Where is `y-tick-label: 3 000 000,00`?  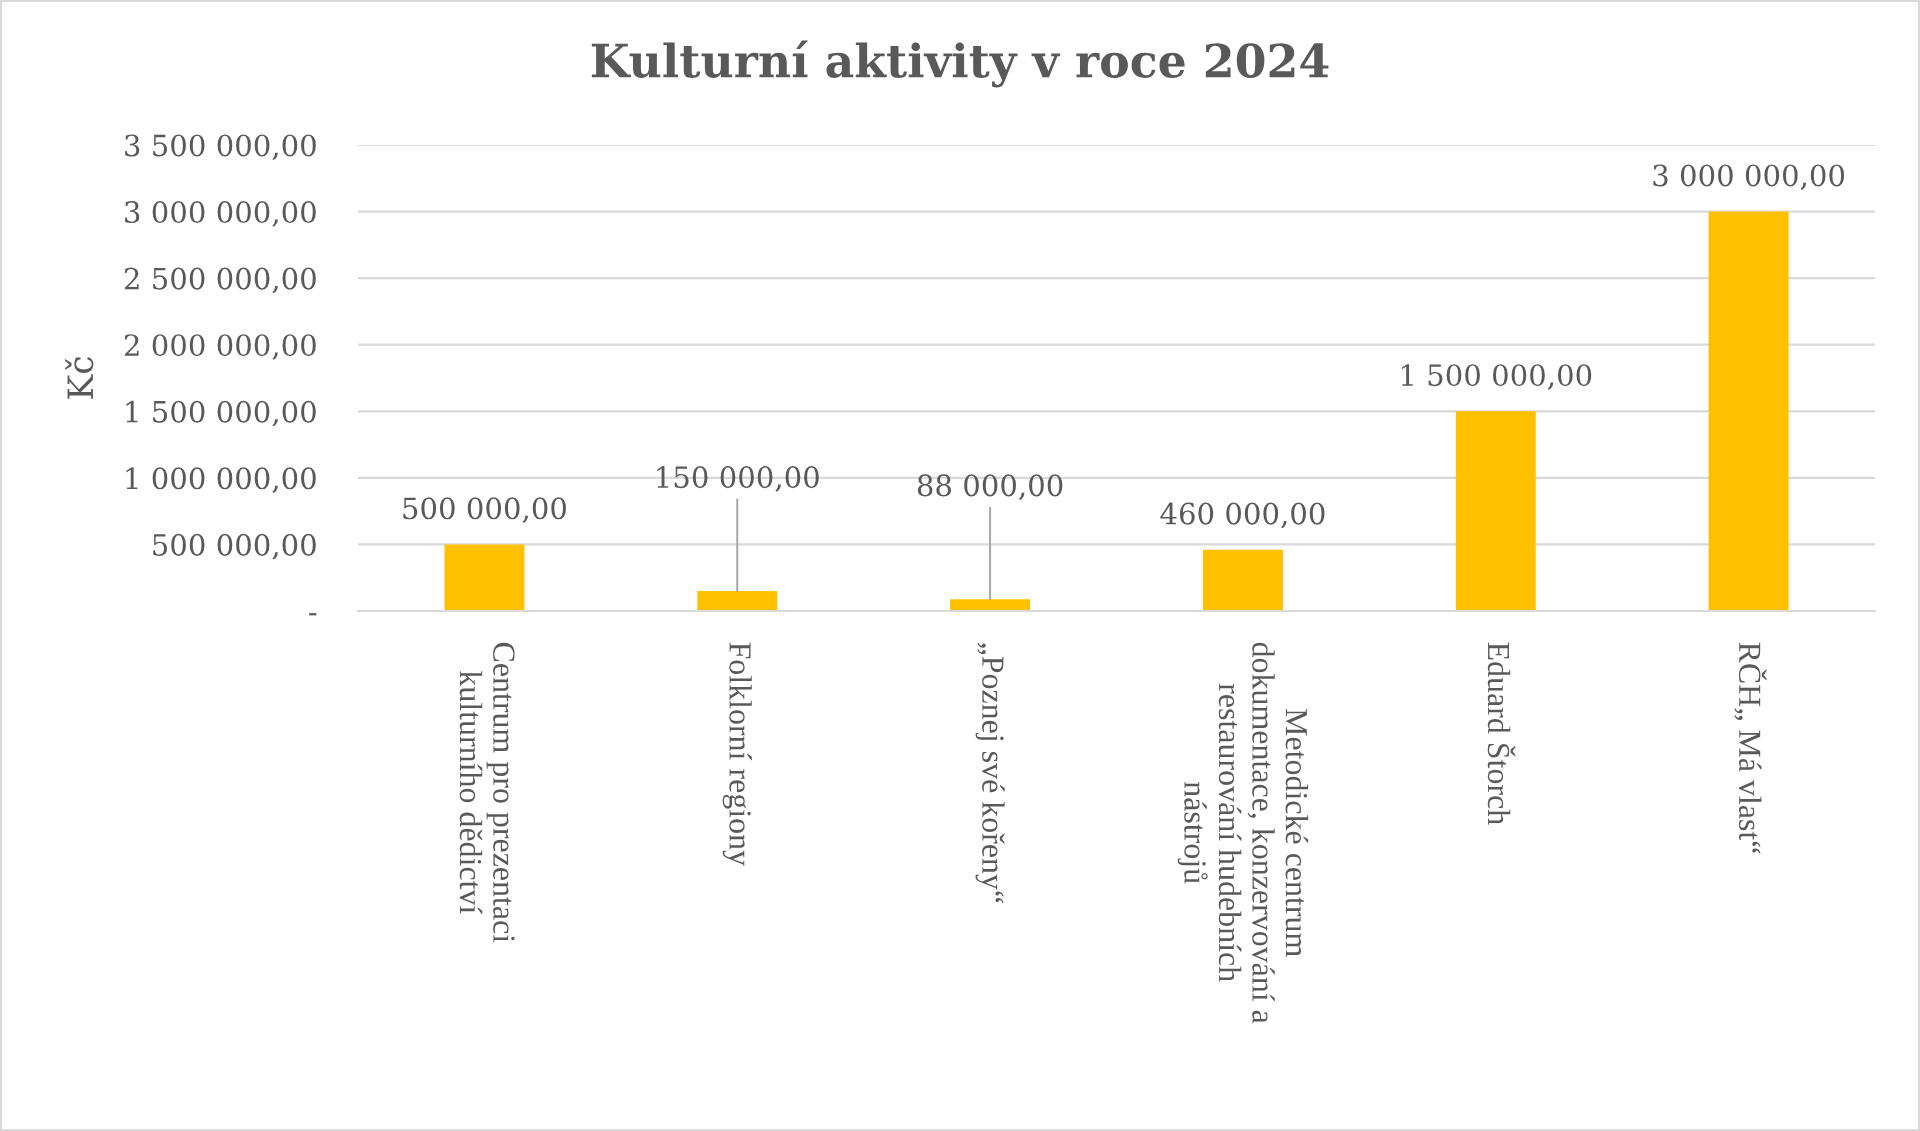
y-tick-label: 3 000 000,00 is located at coordinates (220, 214).